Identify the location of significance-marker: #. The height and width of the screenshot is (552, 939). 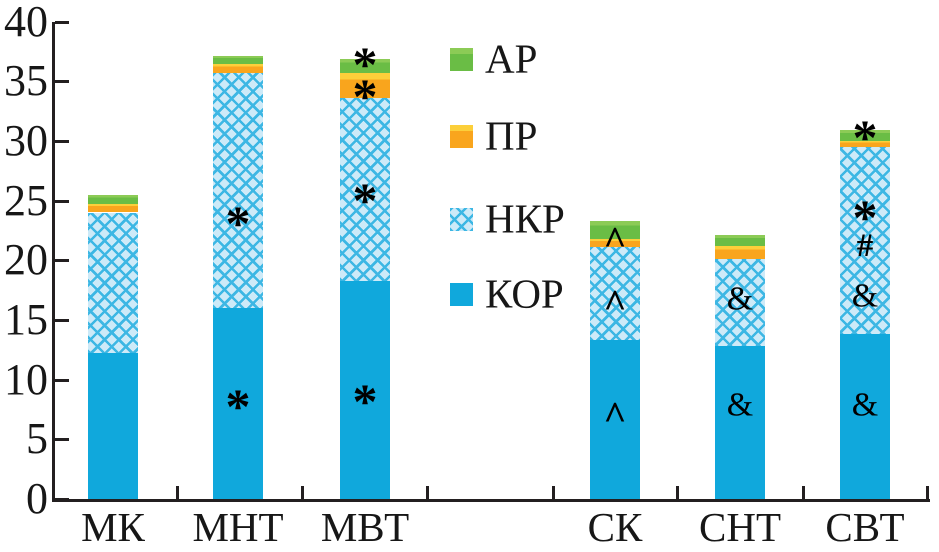
(865, 245).